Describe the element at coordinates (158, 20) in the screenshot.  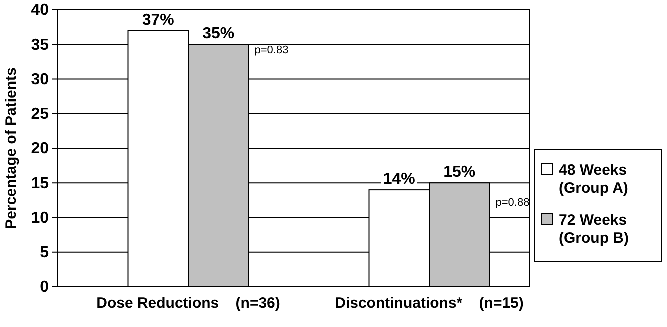
I see `data-label: 37%` at that location.